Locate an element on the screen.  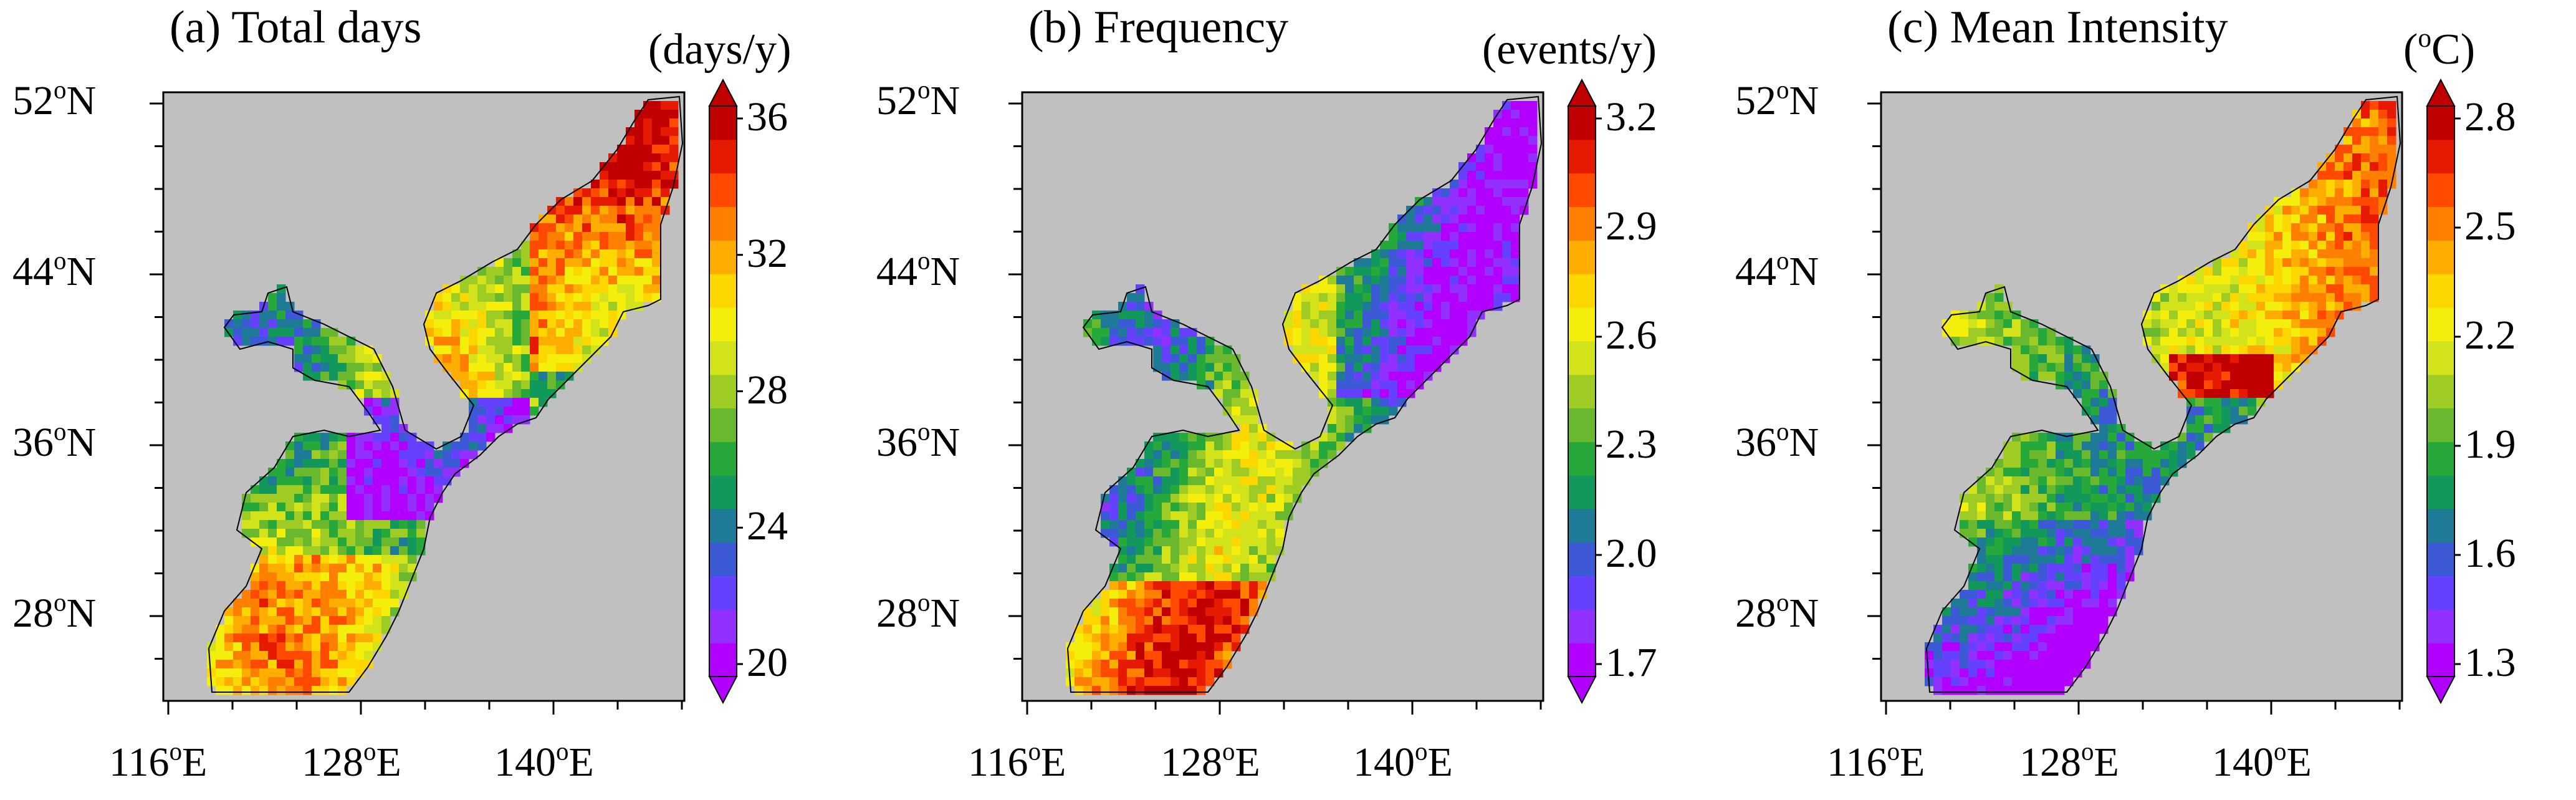
colorbar-segment is located at coordinates (1582, 223).